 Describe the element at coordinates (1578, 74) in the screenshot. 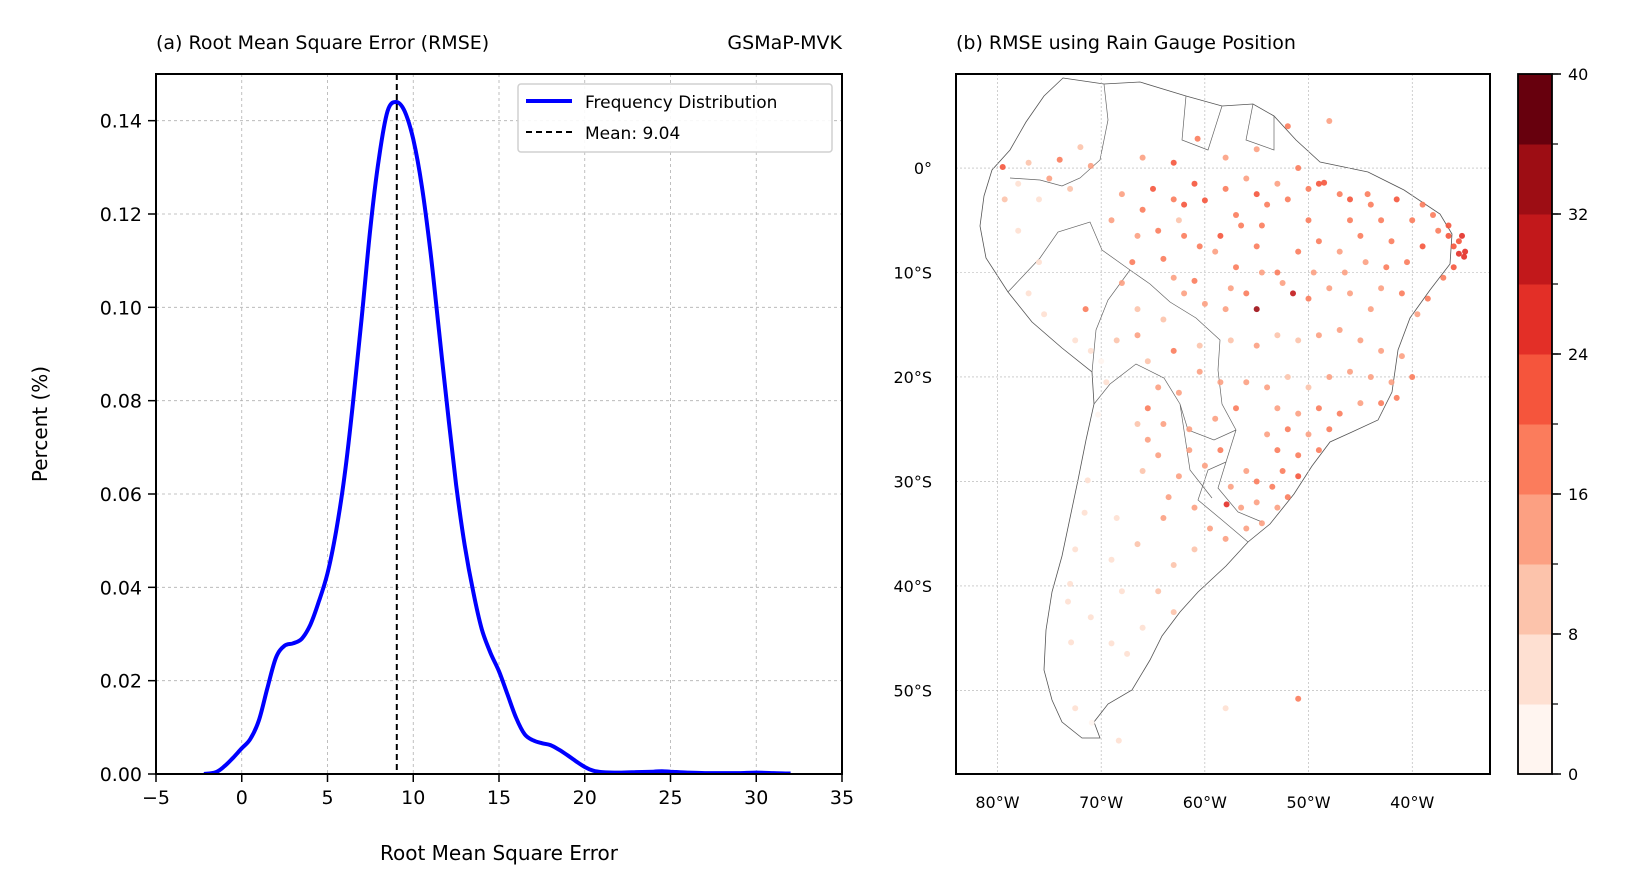

I see `colorbar-tick-label: 40` at that location.